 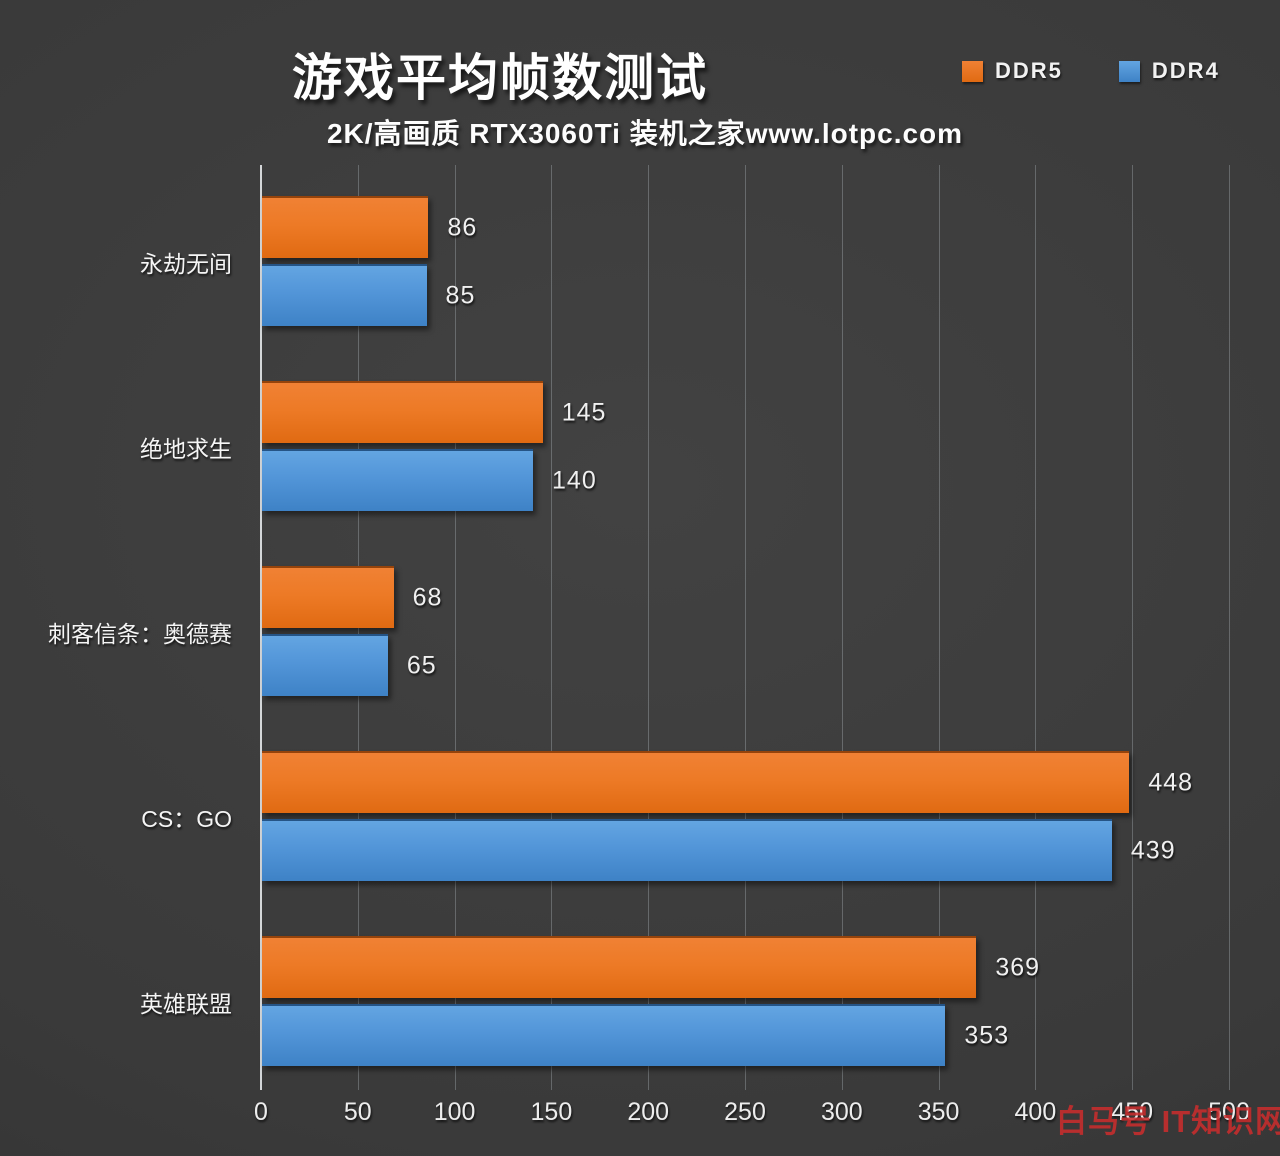 I want to click on x-tick-label: 200, so click(x=648, y=1112).